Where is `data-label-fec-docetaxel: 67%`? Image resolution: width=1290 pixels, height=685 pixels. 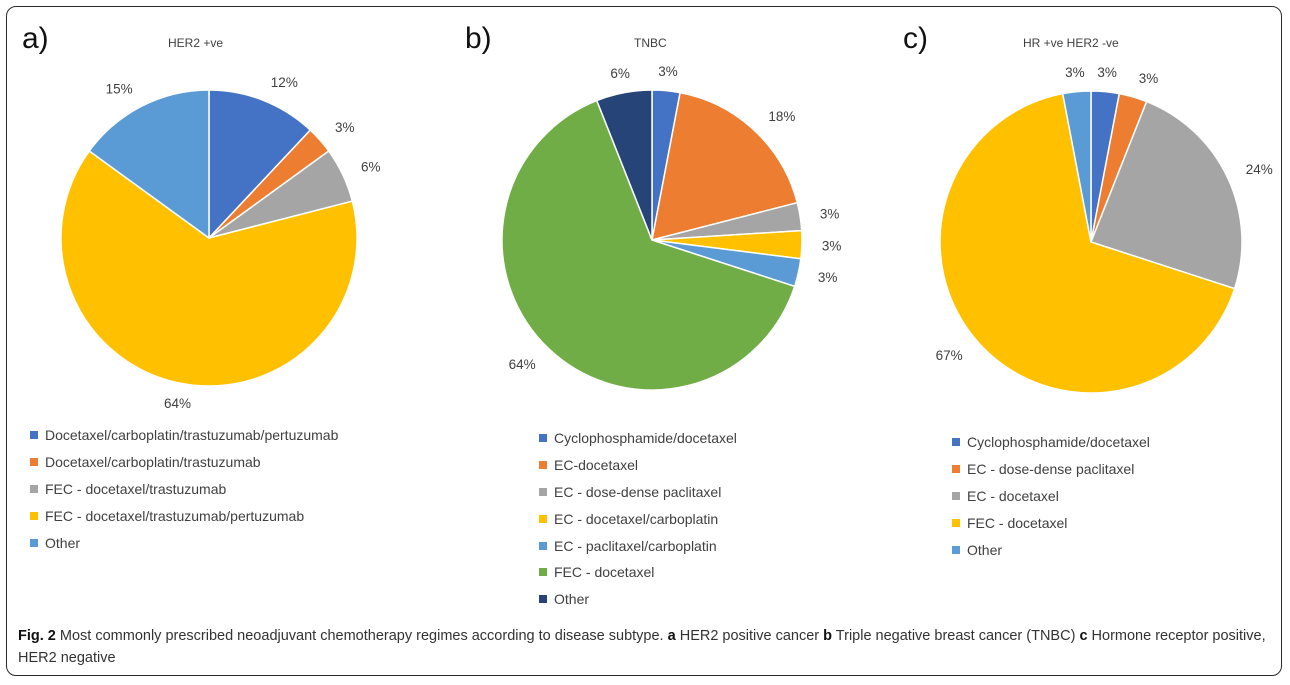 data-label-fec-docetaxel: 67% is located at coordinates (949, 355).